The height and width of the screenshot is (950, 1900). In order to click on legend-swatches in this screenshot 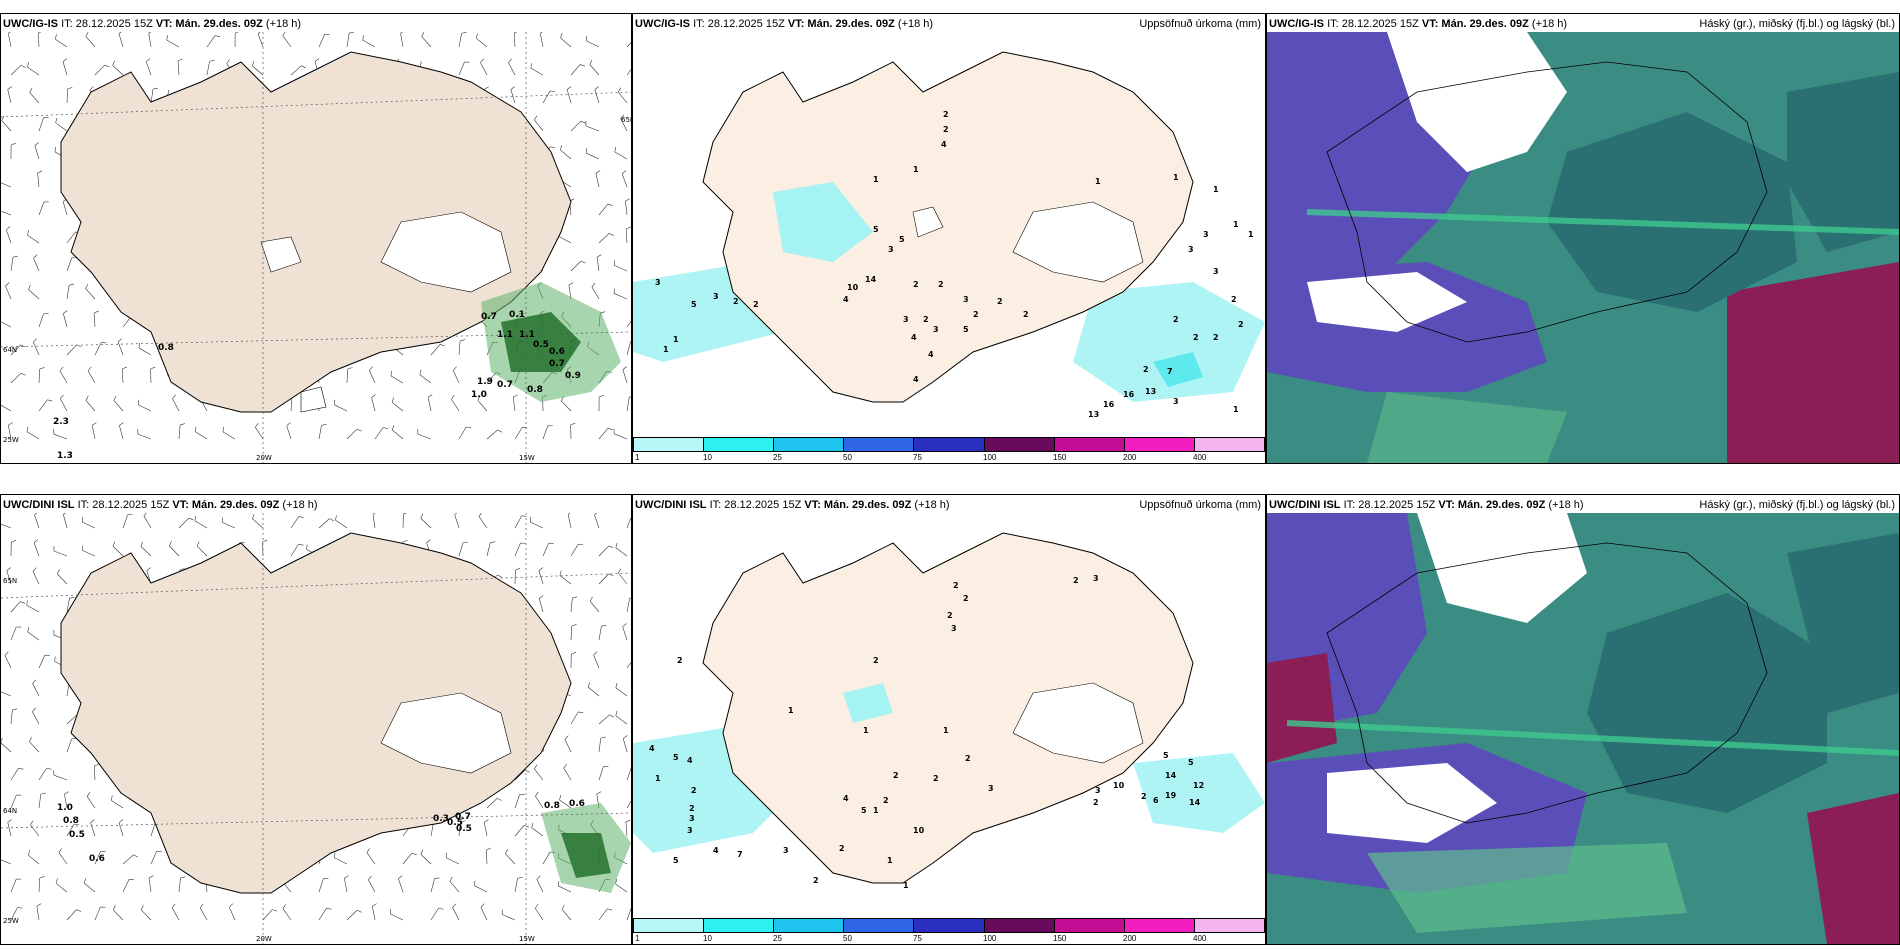, I will do `click(949, 444)`.